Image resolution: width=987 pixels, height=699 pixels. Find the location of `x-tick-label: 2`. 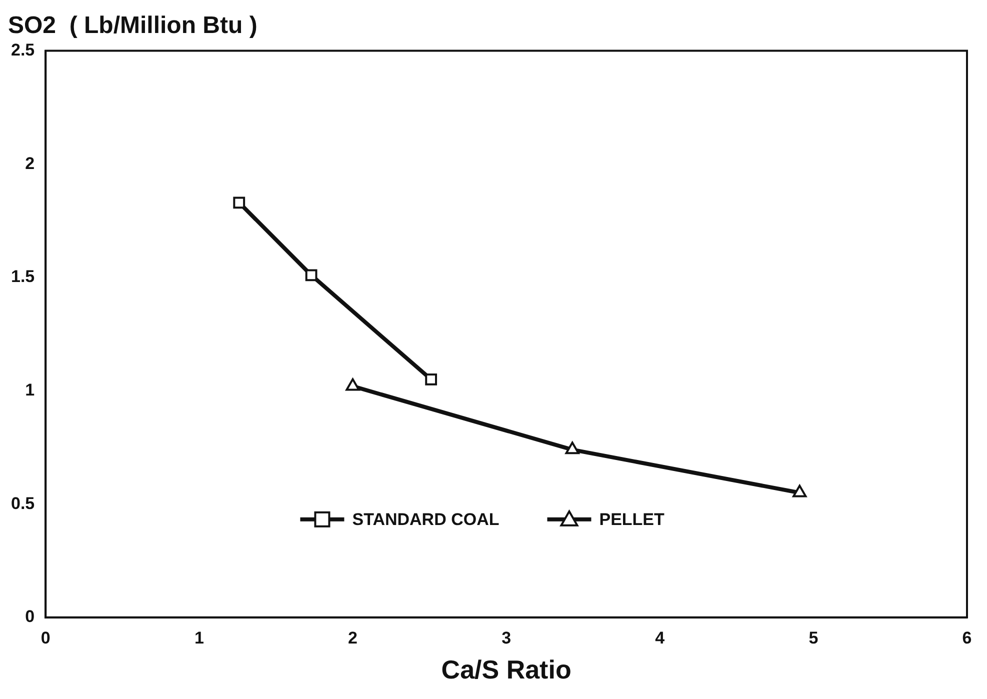

x-tick-label: 2 is located at coordinates (353, 638).